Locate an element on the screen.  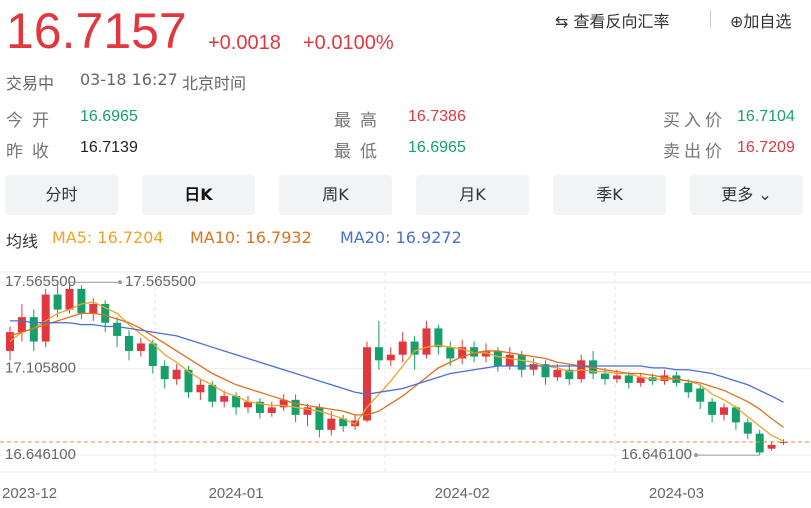
stat-value: 16.7386 is located at coordinates (437, 116).